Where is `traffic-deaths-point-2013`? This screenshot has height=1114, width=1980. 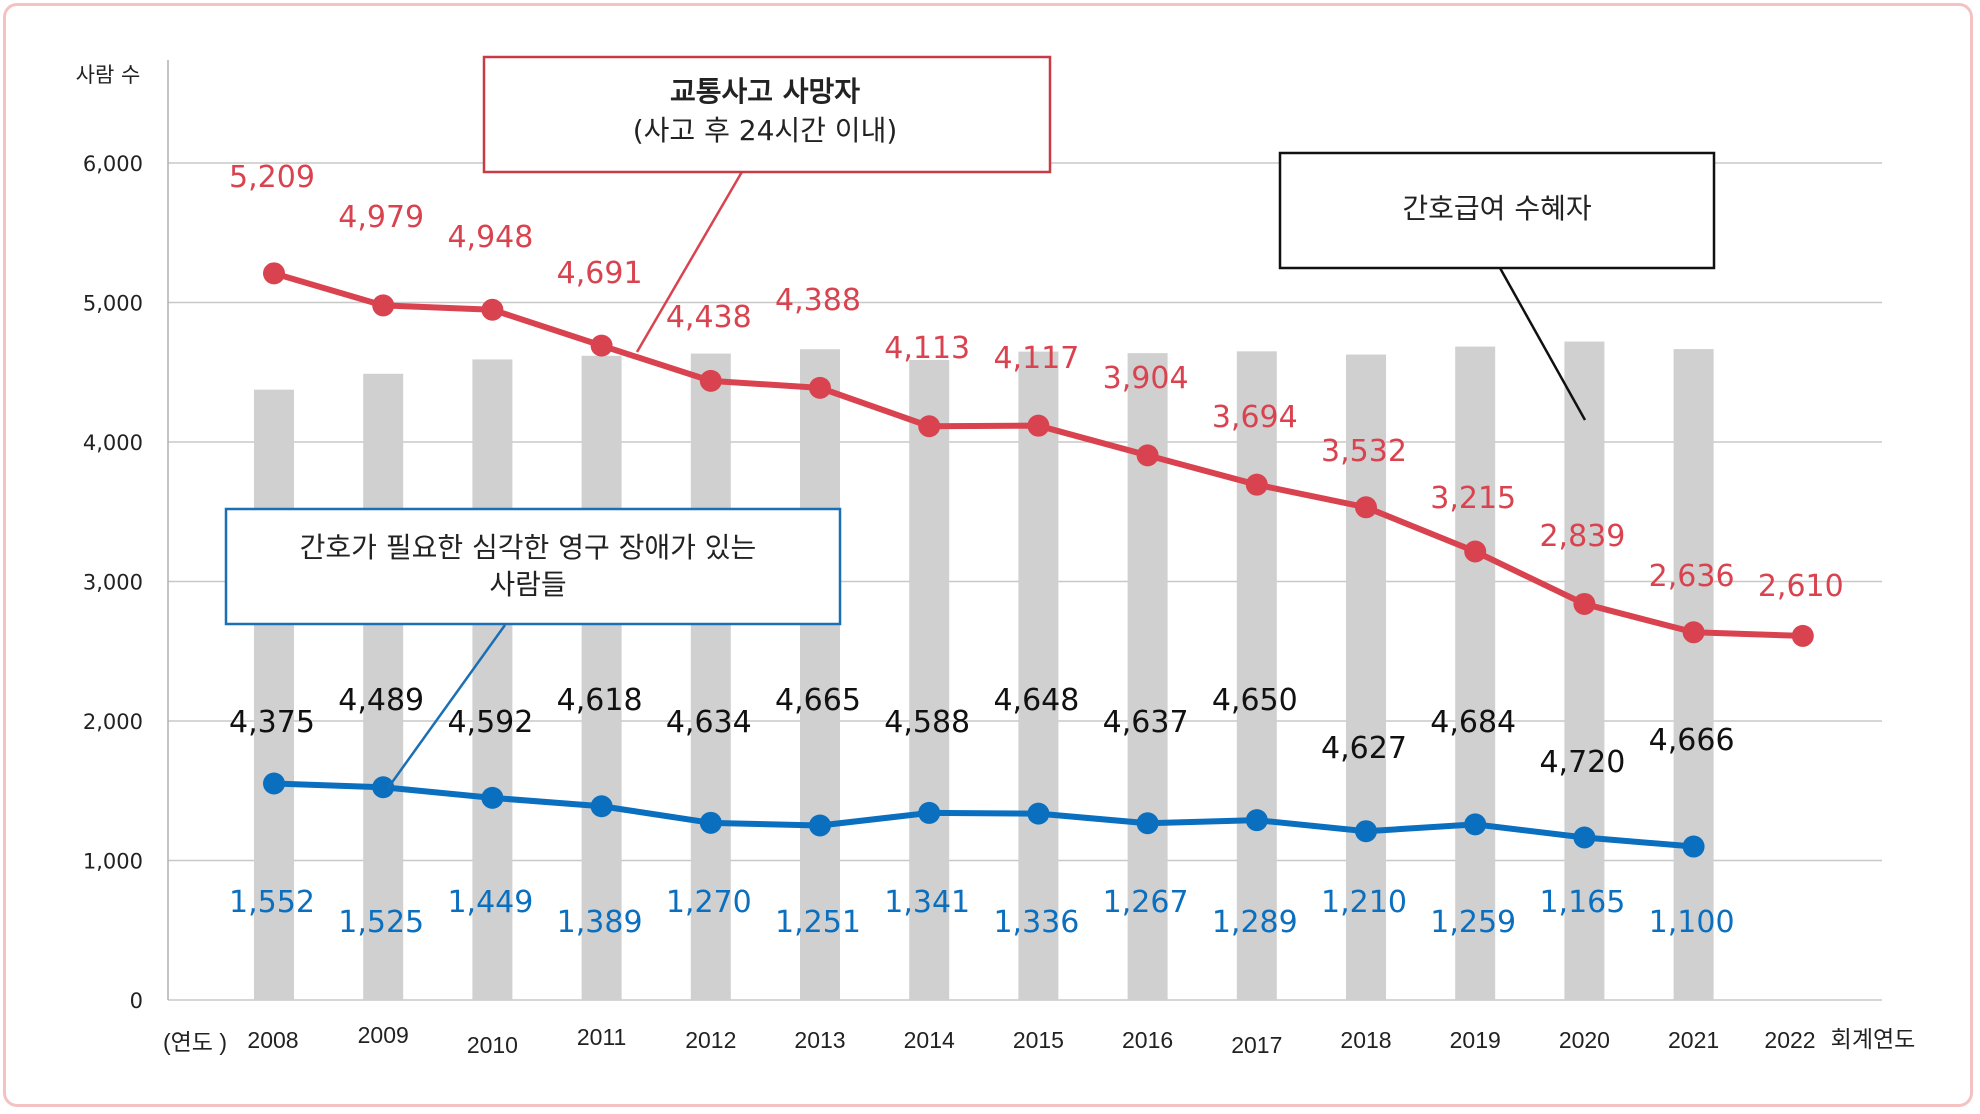 traffic-deaths-point-2013 is located at coordinates (820, 387).